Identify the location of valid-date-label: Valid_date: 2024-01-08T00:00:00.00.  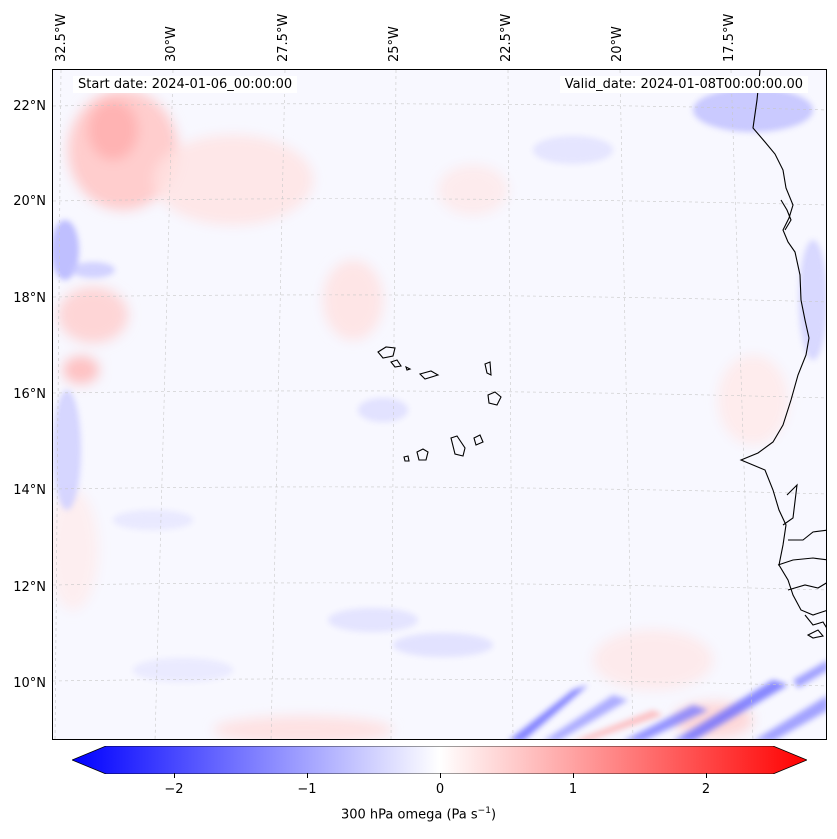
(683, 84).